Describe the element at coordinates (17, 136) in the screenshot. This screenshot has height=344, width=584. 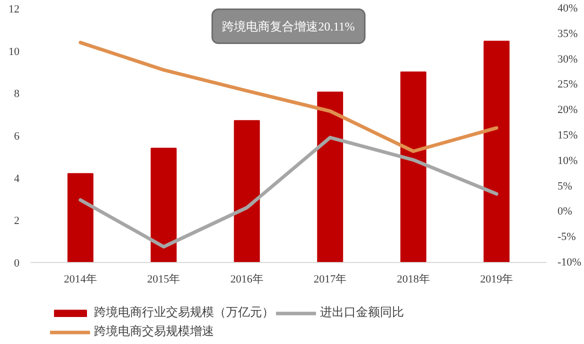
I see `y-tick-label: 6` at that location.